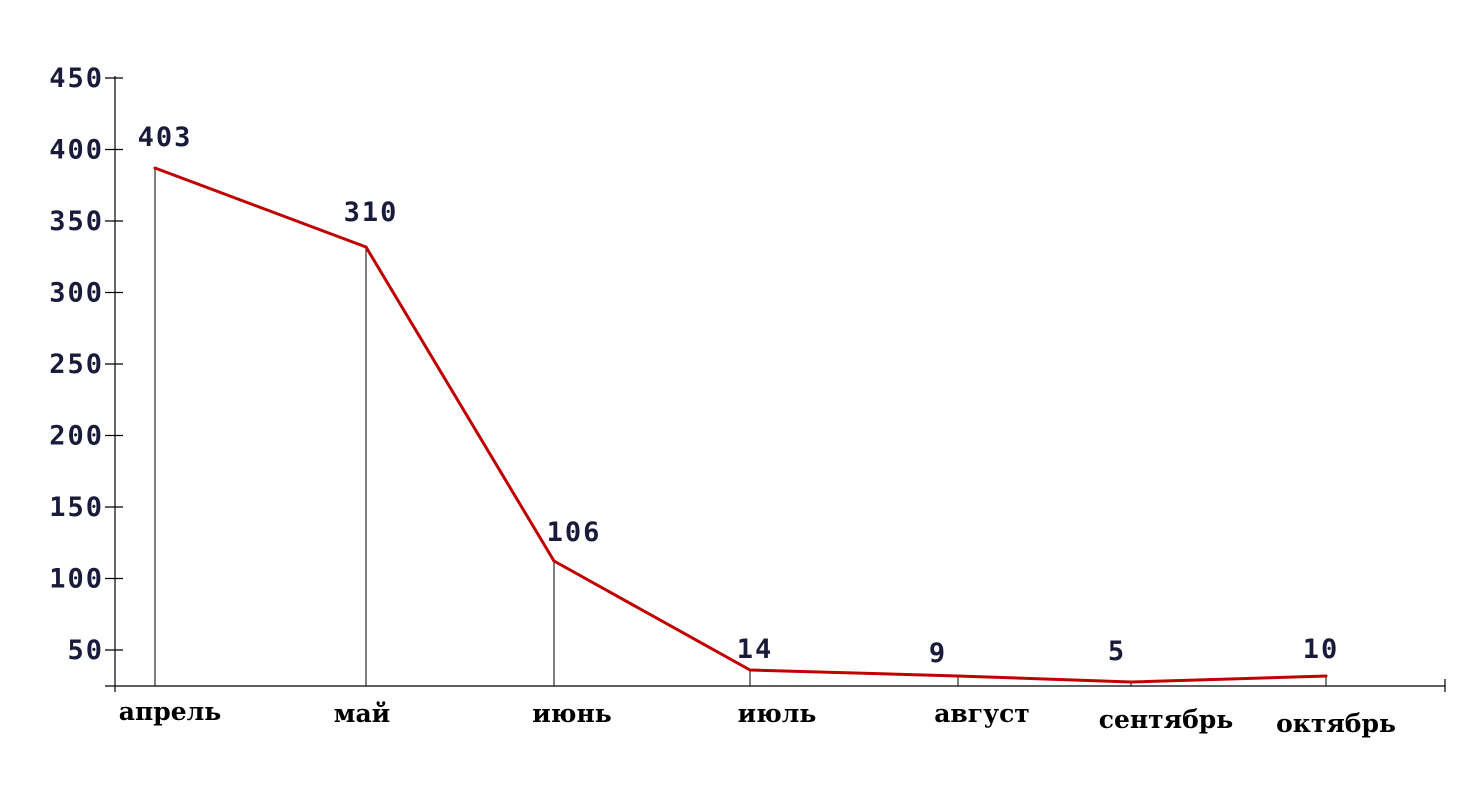 The height and width of the screenshot is (801, 1476). I want to click on x-category-label: июль, so click(777, 713).